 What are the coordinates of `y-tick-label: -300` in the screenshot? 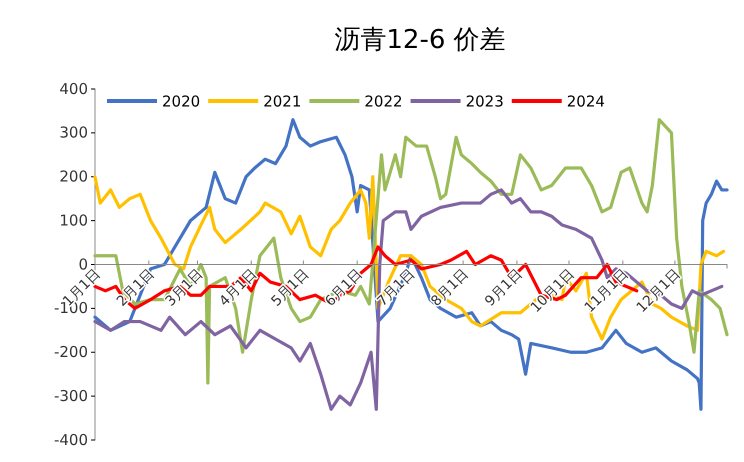 It's located at (71, 395).